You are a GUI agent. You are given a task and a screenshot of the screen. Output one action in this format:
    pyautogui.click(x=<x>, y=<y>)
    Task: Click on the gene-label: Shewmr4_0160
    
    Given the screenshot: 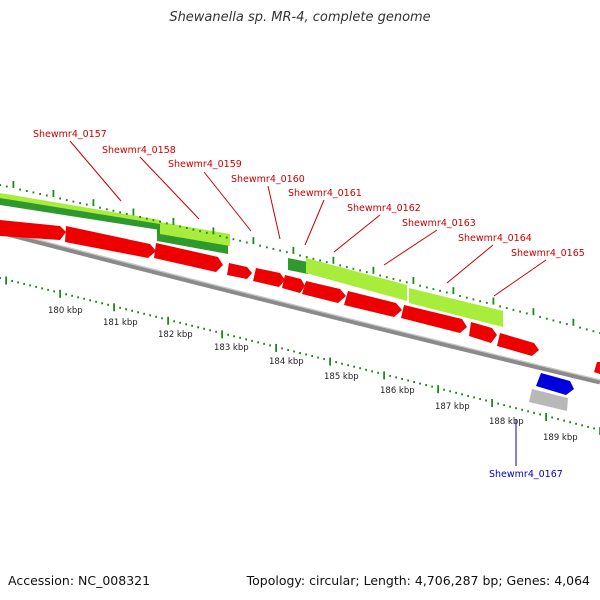 What is the action you would take?
    pyautogui.click(x=268, y=179)
    